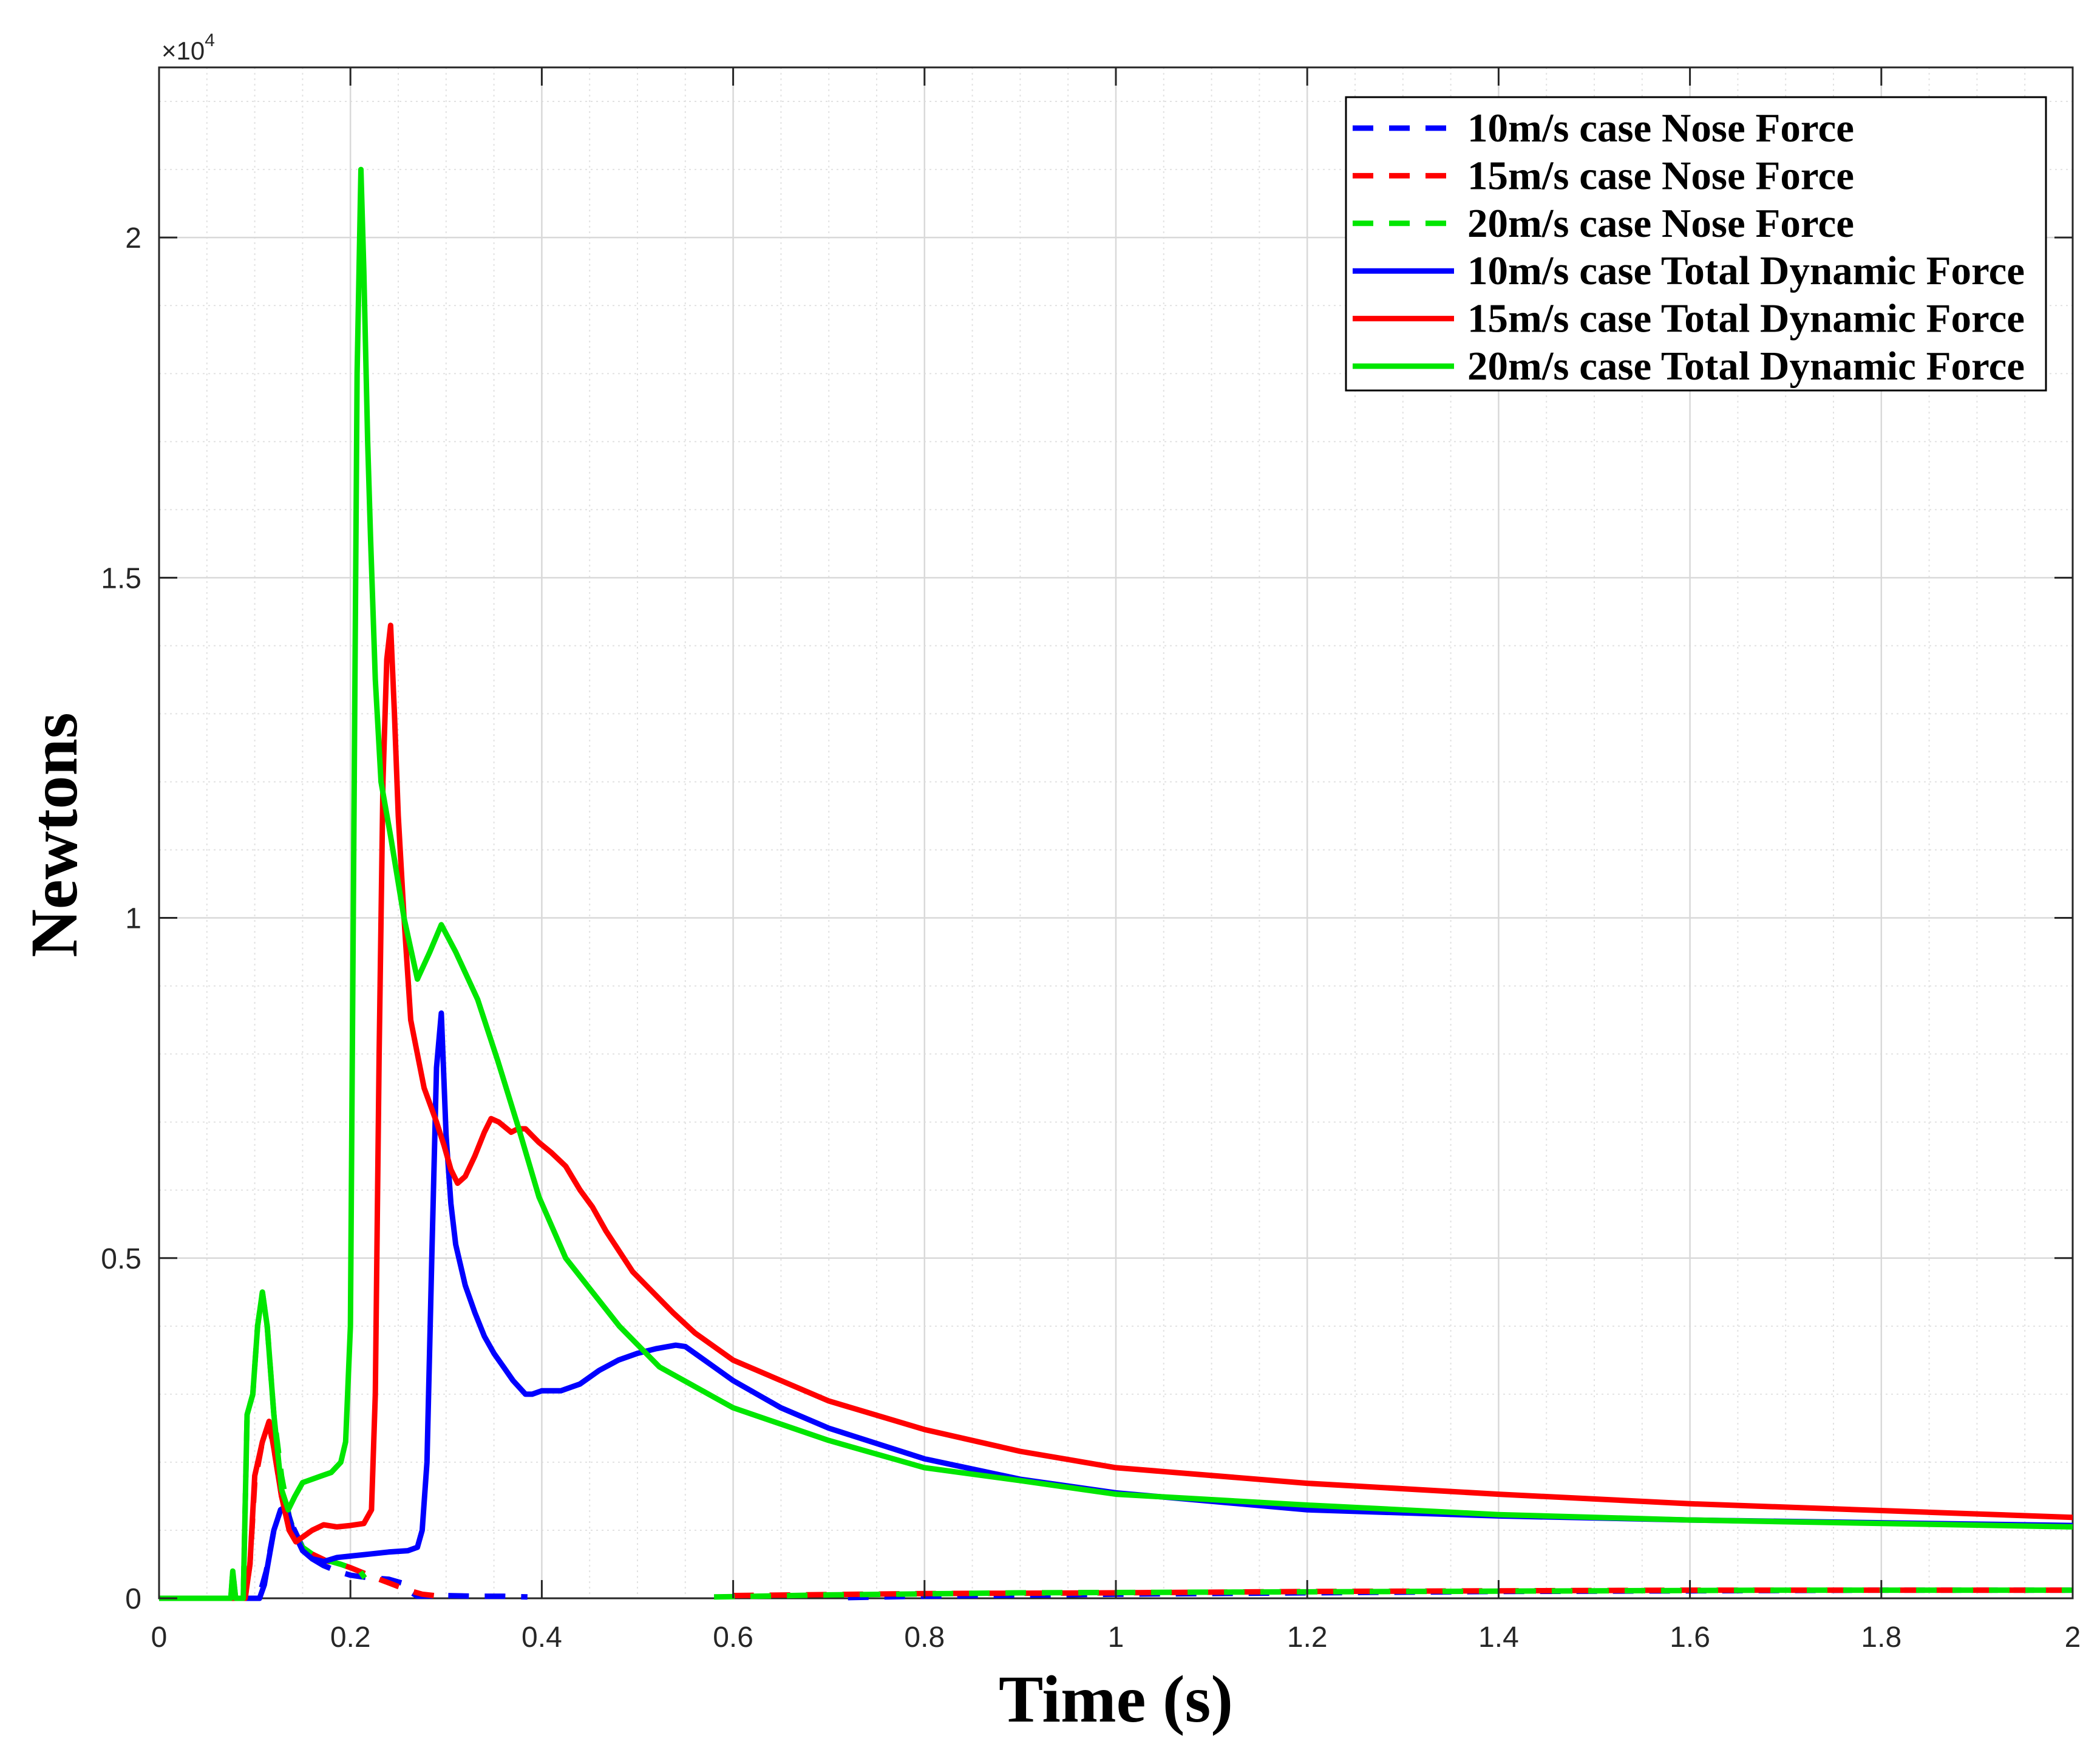 The height and width of the screenshot is (1758, 2100). Describe the element at coordinates (1746, 270) in the screenshot. I see `legend-label: 10m/s case Total Dynamic Force` at that location.